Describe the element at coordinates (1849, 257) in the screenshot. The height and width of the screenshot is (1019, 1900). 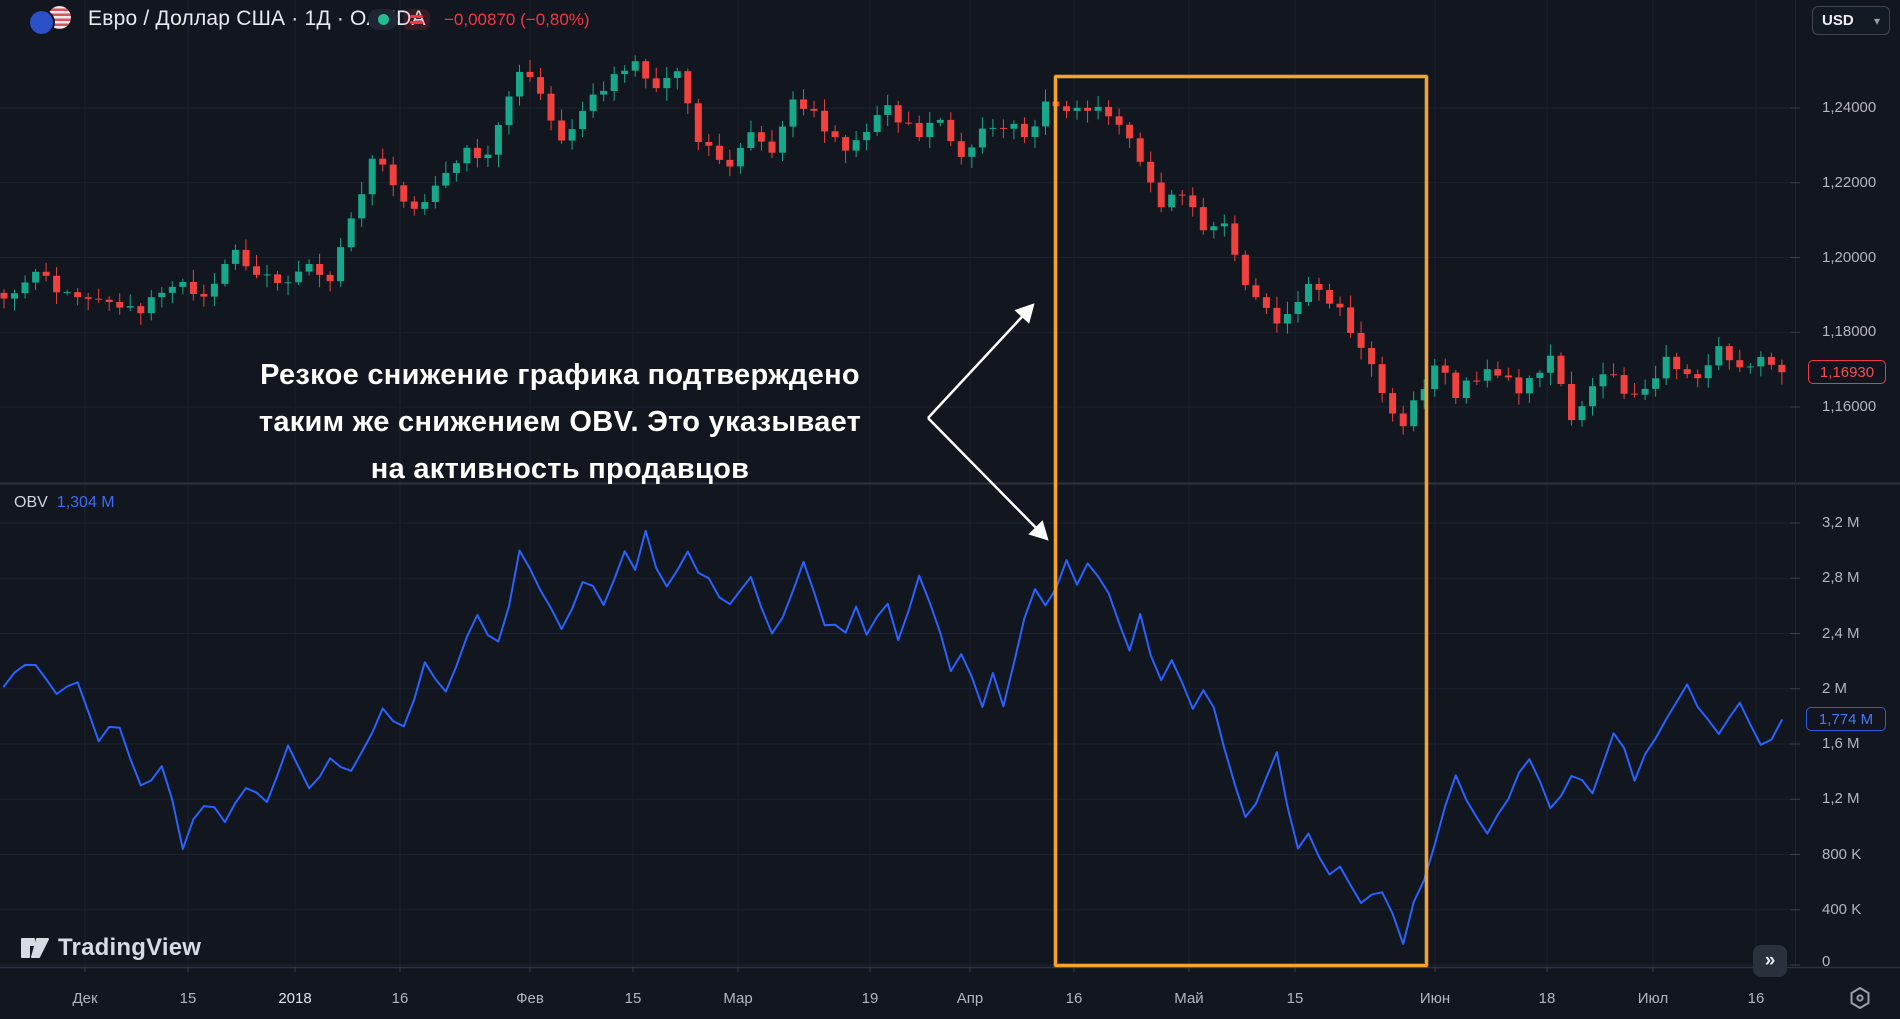
I see `price-axis-label: 1,20000` at that location.